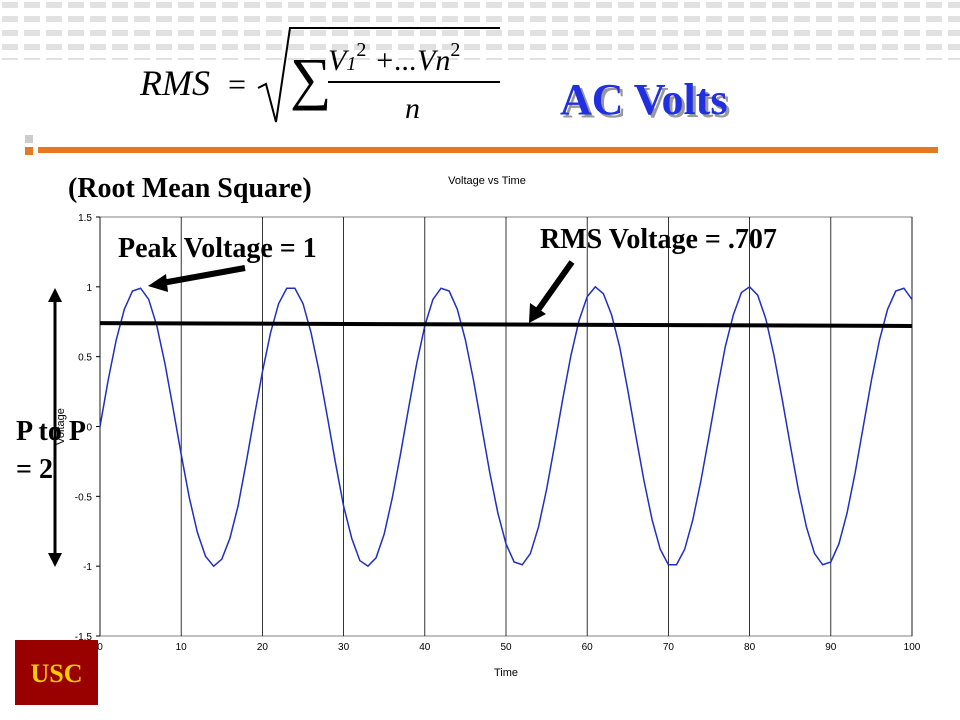  I want to click on slide-title-shadow: AC Volts, so click(647, 102).